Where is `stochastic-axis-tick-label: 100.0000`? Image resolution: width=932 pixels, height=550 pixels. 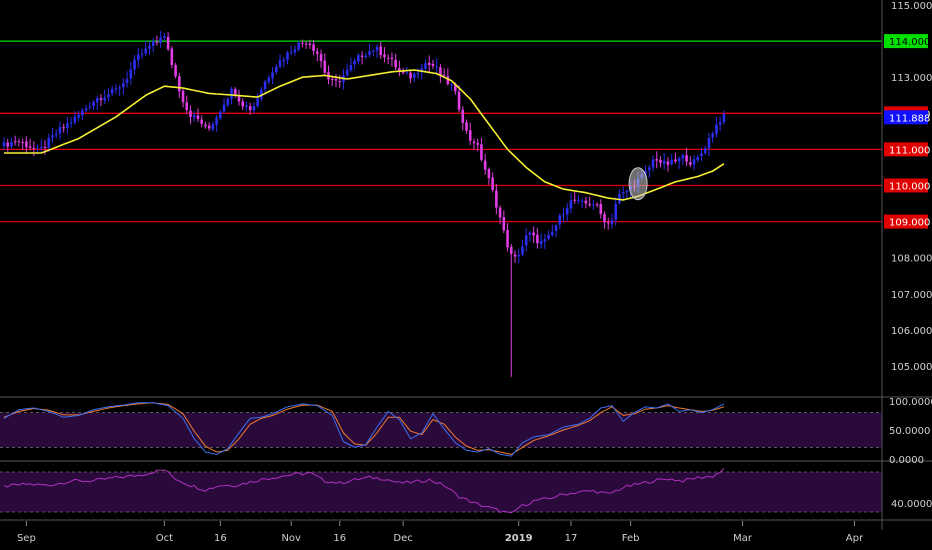 stochastic-axis-tick-label: 100.0000 is located at coordinates (910, 402).